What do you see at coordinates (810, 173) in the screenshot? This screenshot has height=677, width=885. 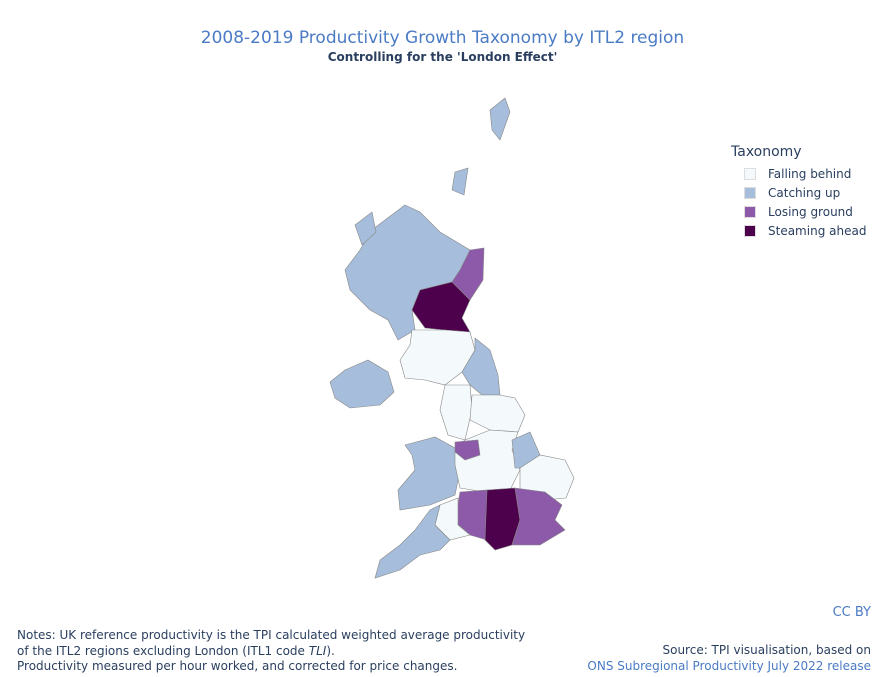 I see `legend-label: Falling behind` at bounding box center [810, 173].